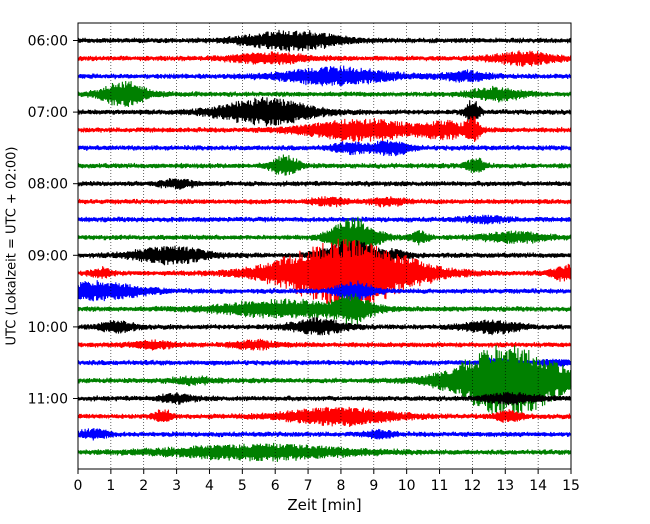 The width and height of the screenshot is (650, 524). Describe the element at coordinates (324, 505) in the screenshot. I see `x-axis-label: Zeit [min]` at that location.